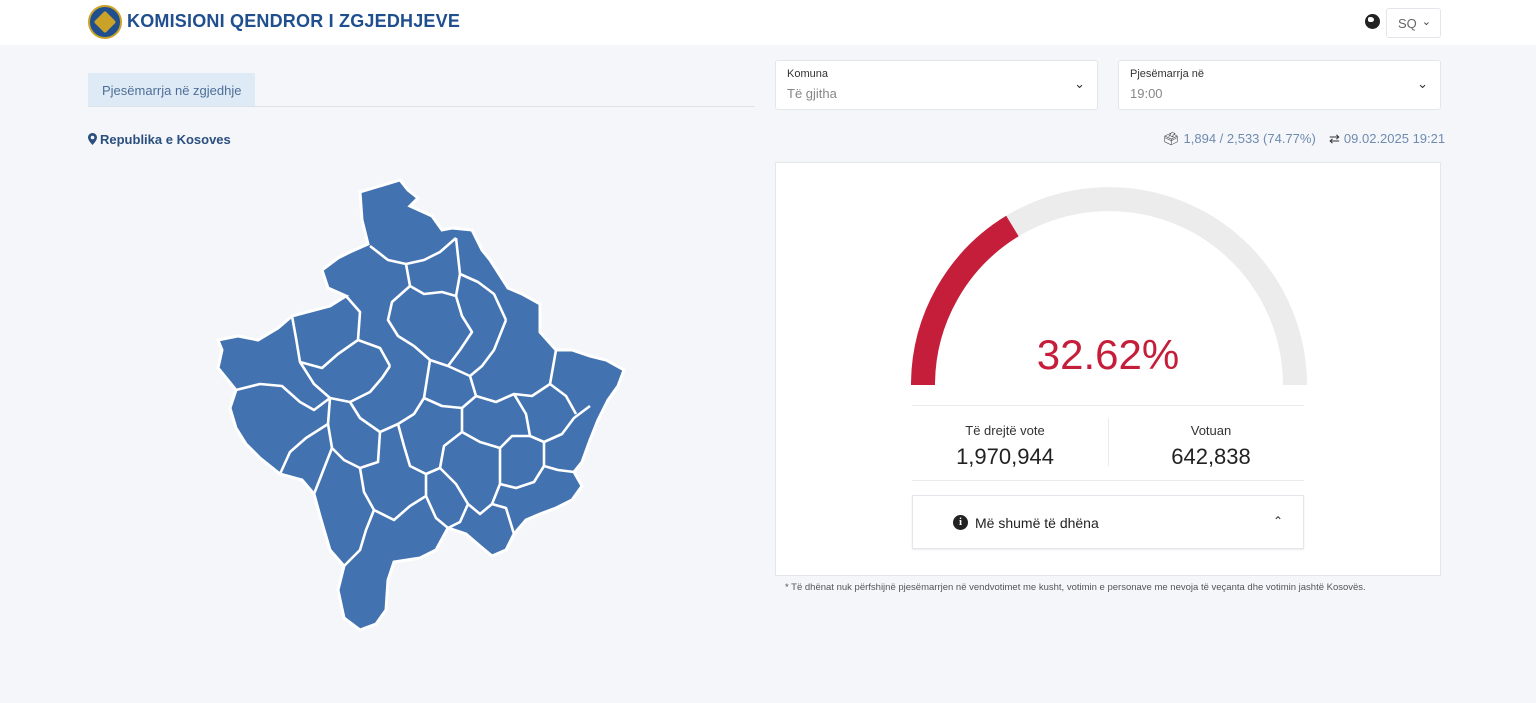  What do you see at coordinates (1108, 442) in the screenshot?
I see `column-separator` at bounding box center [1108, 442].